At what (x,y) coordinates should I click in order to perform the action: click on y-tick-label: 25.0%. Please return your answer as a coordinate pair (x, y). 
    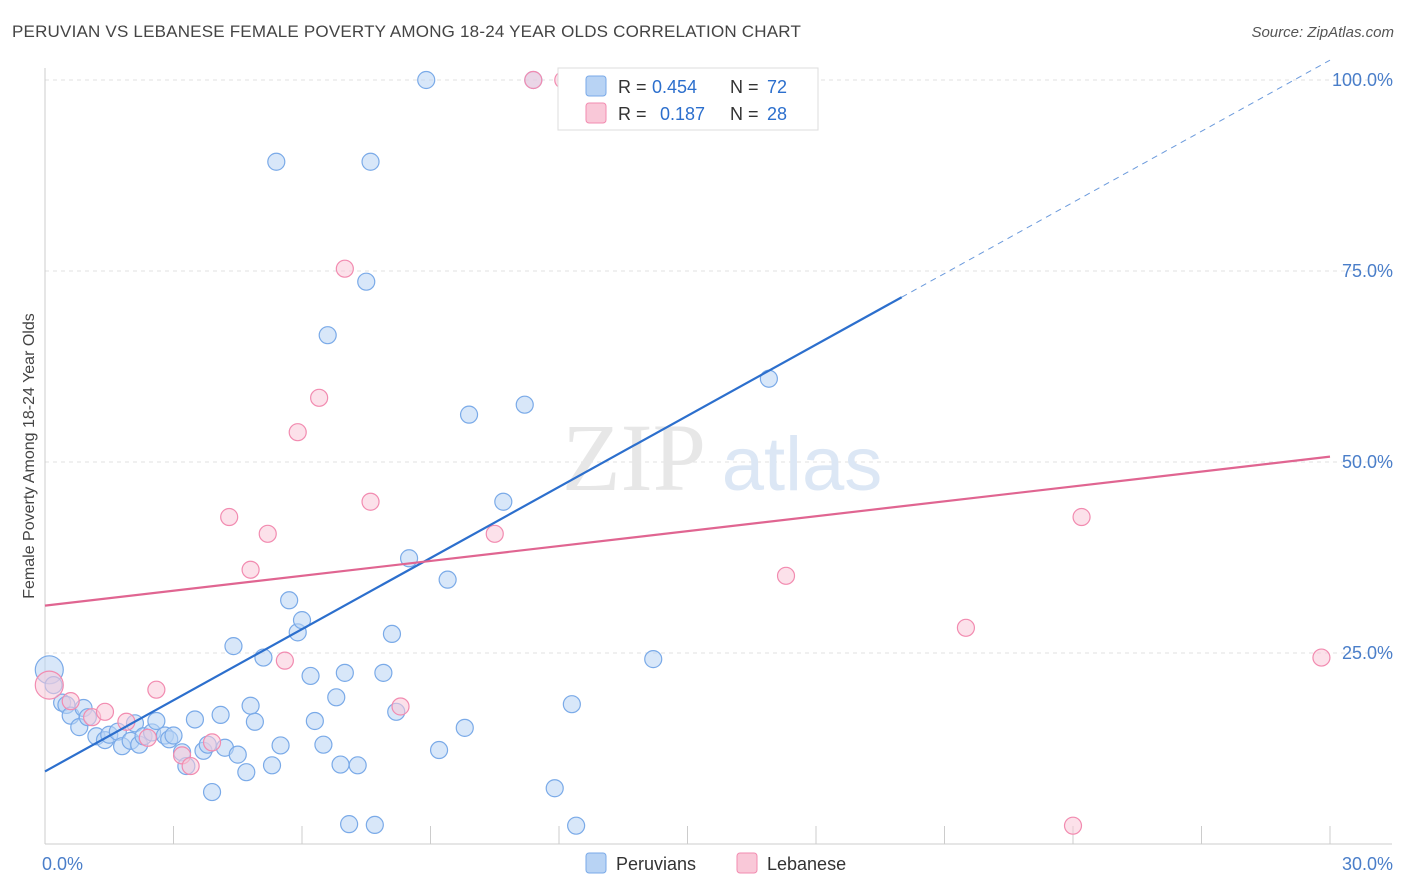
    Looking at the image, I should click on (1367, 653).